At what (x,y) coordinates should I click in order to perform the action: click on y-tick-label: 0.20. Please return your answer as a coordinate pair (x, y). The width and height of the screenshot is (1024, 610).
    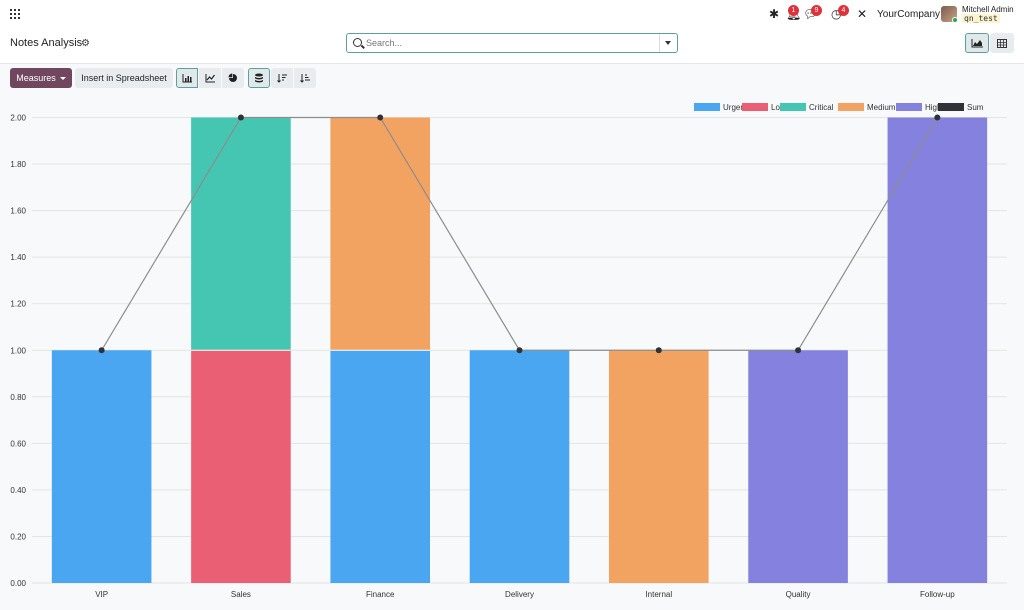
    Looking at the image, I should click on (18, 536).